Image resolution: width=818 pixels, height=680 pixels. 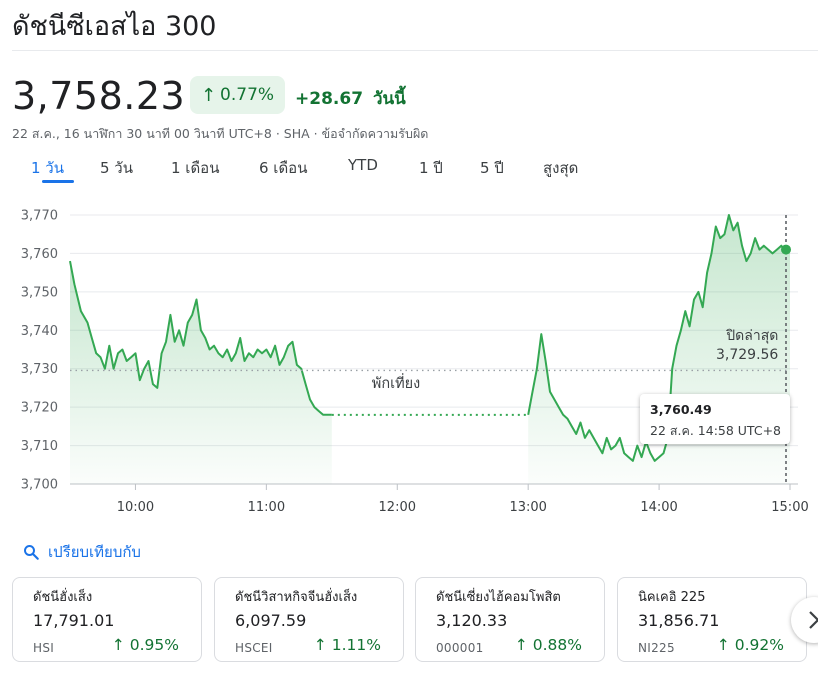 I want to click on compare-button: เปรียบเทียบกับ, so click(x=81, y=552).